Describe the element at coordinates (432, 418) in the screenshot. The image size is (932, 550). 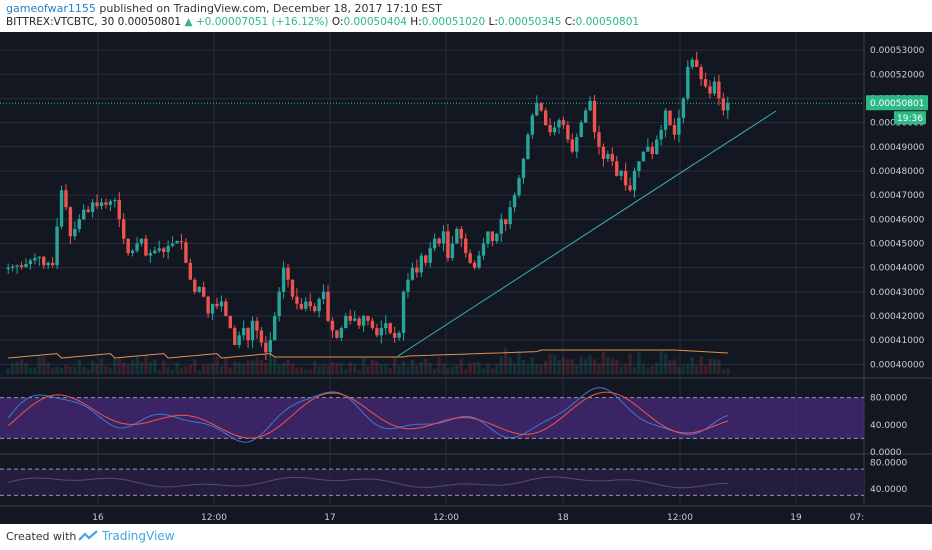
I see `stochastic-band` at that location.